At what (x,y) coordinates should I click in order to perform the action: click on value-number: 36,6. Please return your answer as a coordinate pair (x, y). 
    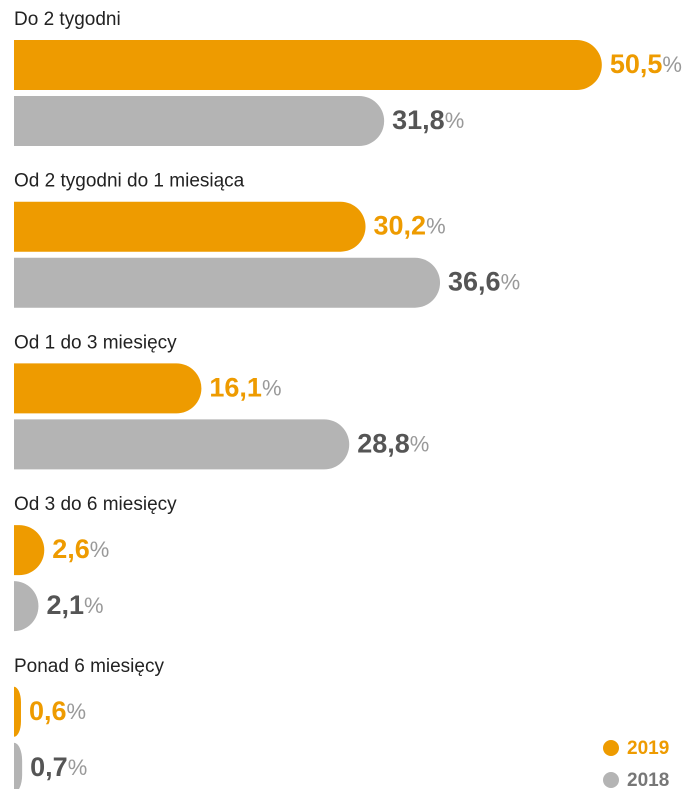
    Looking at the image, I should click on (474, 282).